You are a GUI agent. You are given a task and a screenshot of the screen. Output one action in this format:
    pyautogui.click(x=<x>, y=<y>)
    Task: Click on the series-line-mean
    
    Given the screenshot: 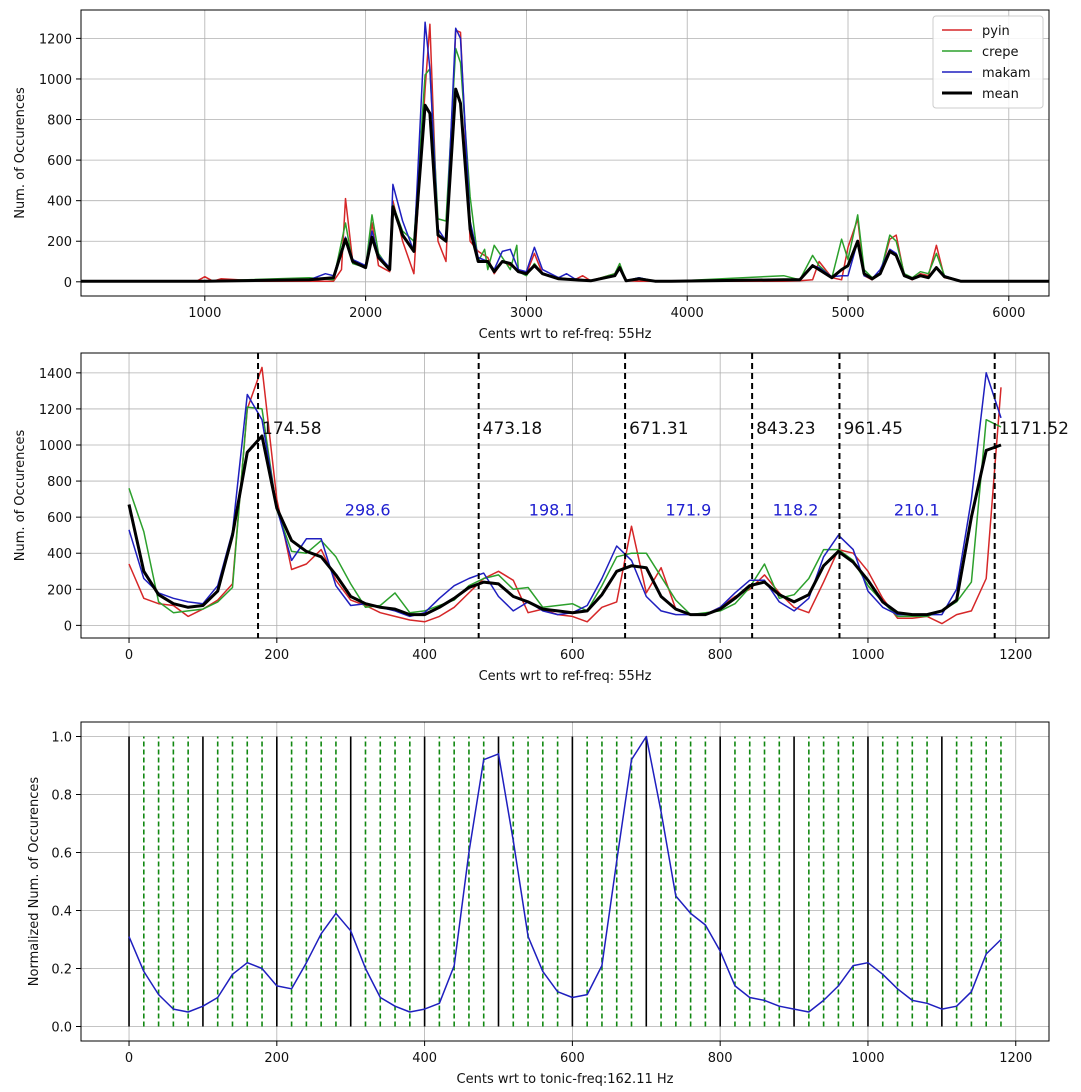 What is the action you would take?
    pyautogui.click(x=564, y=525)
    